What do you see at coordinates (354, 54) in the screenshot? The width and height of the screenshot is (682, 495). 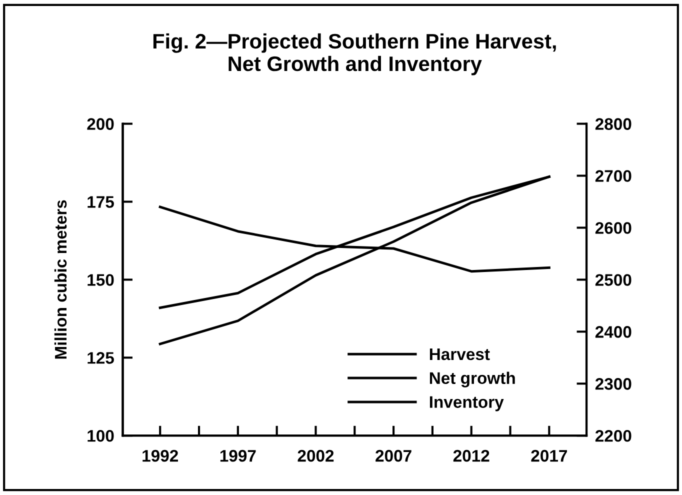 I see `chart-title: Fig. 2—Projected Southern Pine Harvest, Net Growth and Inventory` at bounding box center [354, 54].